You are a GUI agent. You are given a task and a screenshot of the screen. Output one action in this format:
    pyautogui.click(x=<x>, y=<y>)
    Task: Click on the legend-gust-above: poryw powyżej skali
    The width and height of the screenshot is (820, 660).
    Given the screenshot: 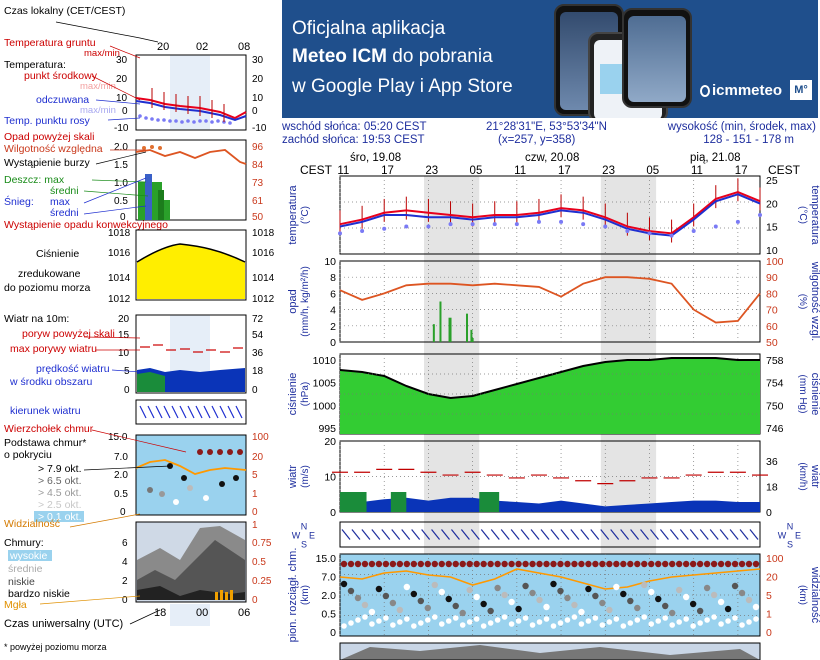 What is the action you would take?
    pyautogui.click(x=68, y=334)
    